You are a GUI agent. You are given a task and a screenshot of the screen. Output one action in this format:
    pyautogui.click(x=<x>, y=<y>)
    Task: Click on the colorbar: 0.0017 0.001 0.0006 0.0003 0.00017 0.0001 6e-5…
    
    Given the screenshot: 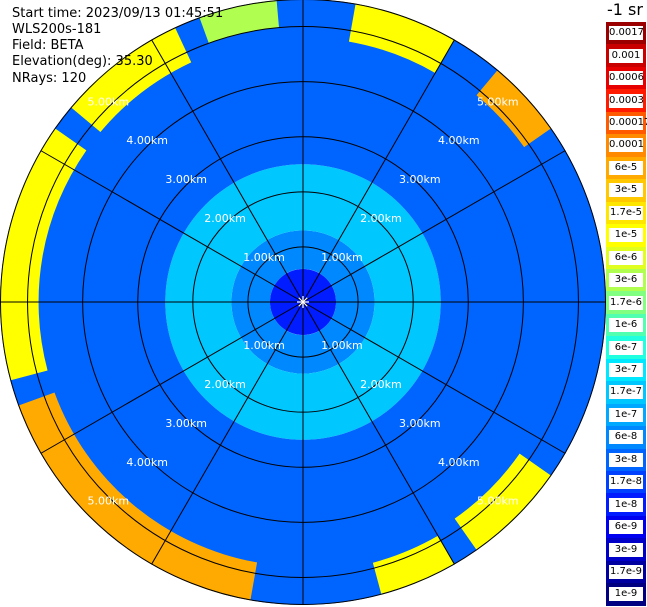 What is the action you would take?
    pyautogui.click(x=626, y=314)
    